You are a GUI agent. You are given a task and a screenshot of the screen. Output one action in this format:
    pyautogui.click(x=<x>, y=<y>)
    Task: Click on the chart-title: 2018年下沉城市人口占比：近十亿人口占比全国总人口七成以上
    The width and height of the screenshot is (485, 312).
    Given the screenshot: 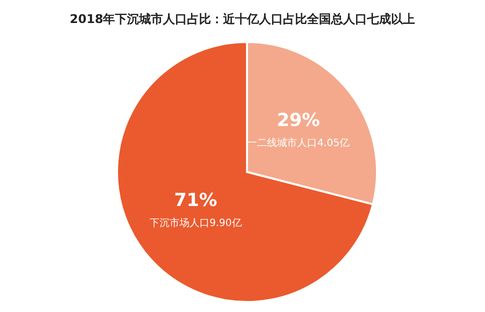 What is the action you would take?
    pyautogui.click(x=242, y=19)
    